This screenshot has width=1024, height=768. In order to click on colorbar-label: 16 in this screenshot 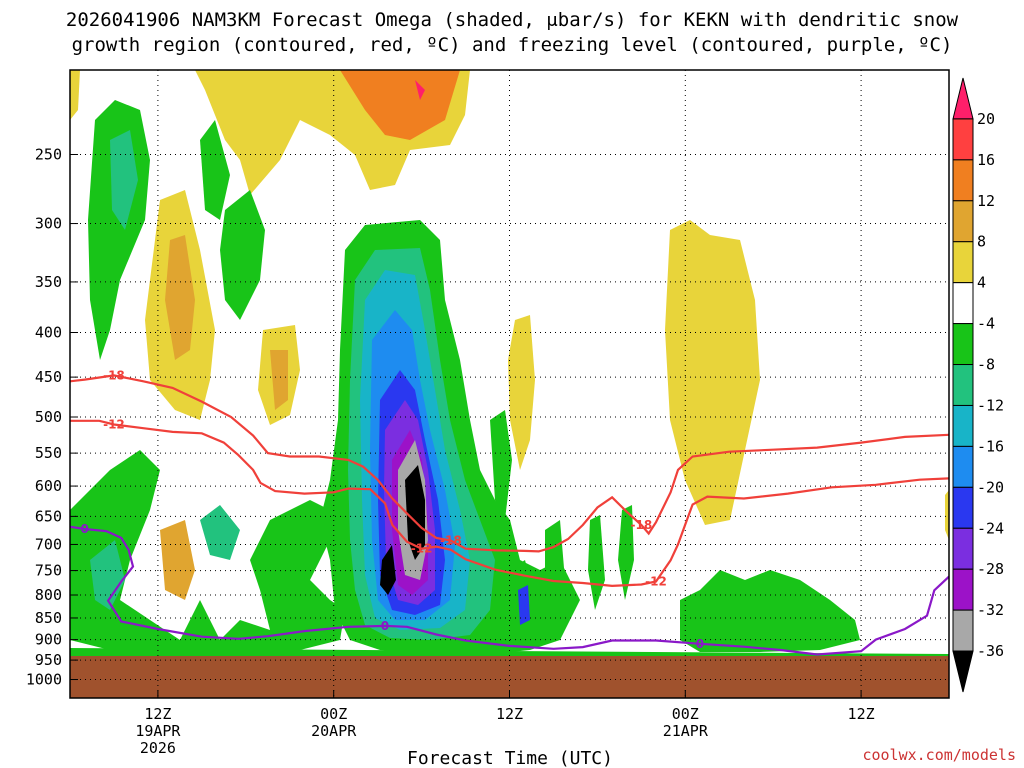, I will do `click(986, 160)`.